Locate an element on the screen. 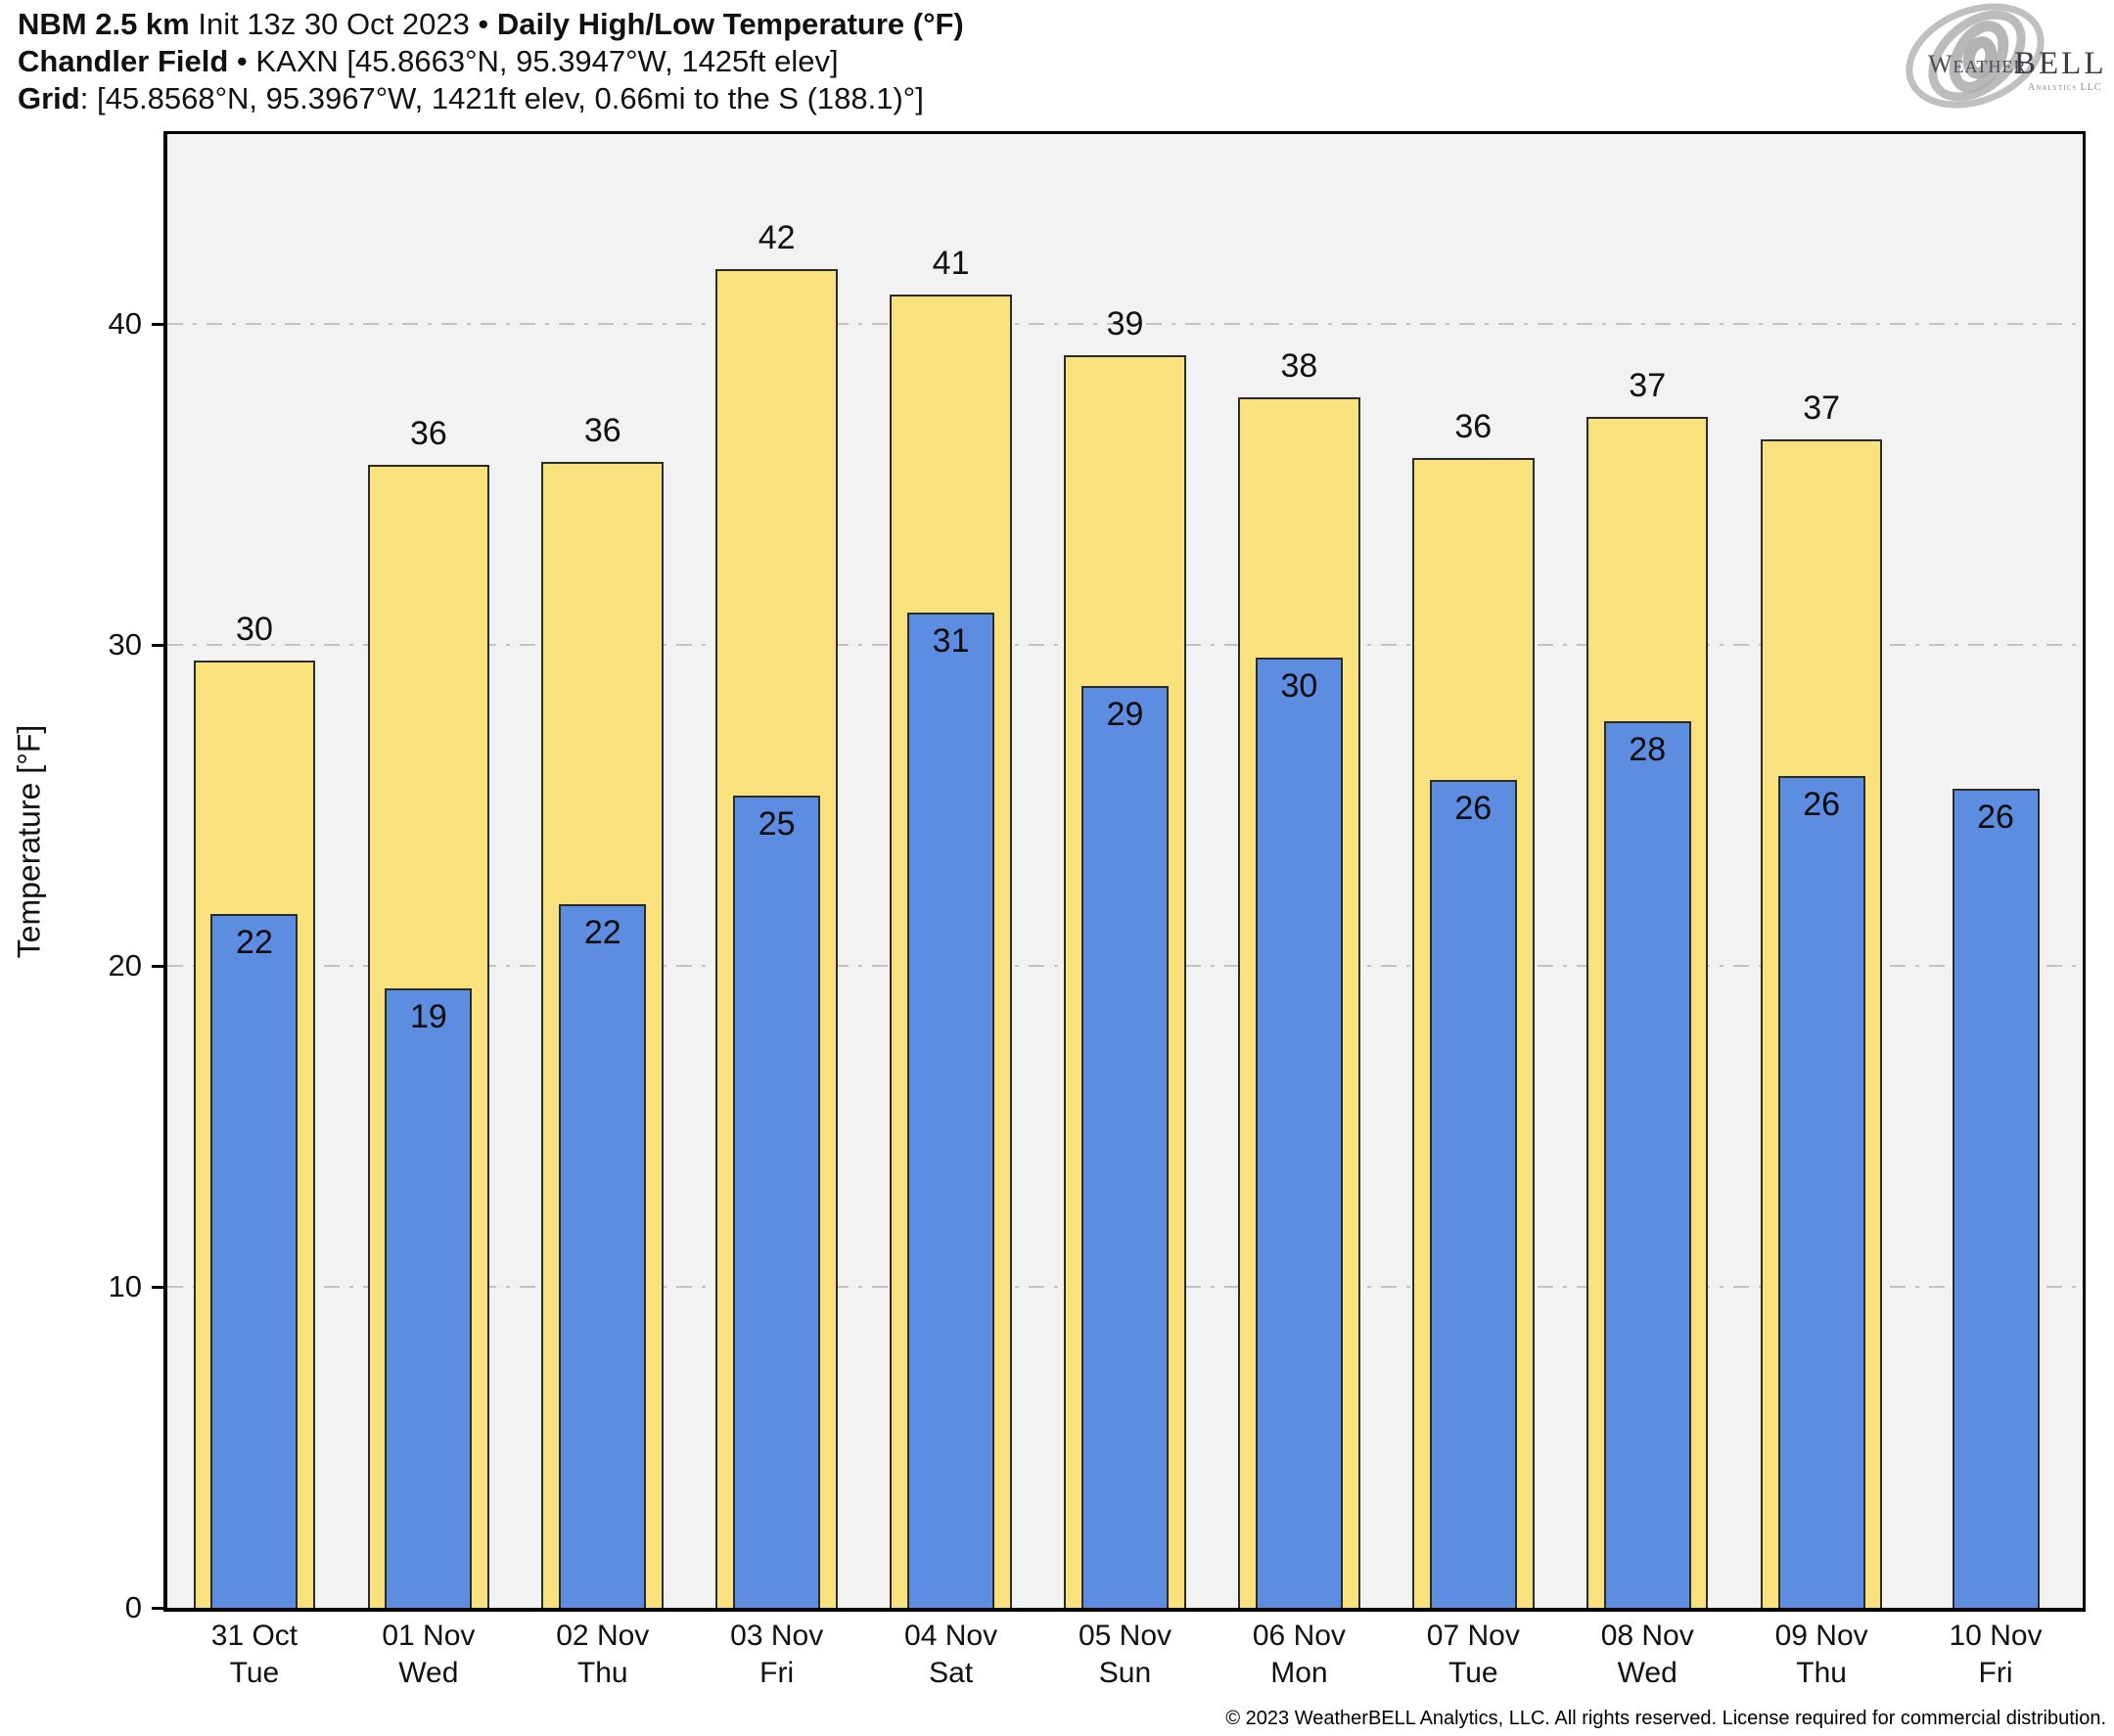  bar-group-02-nov: 36 22 02 Nov Thu is located at coordinates (603, 912).